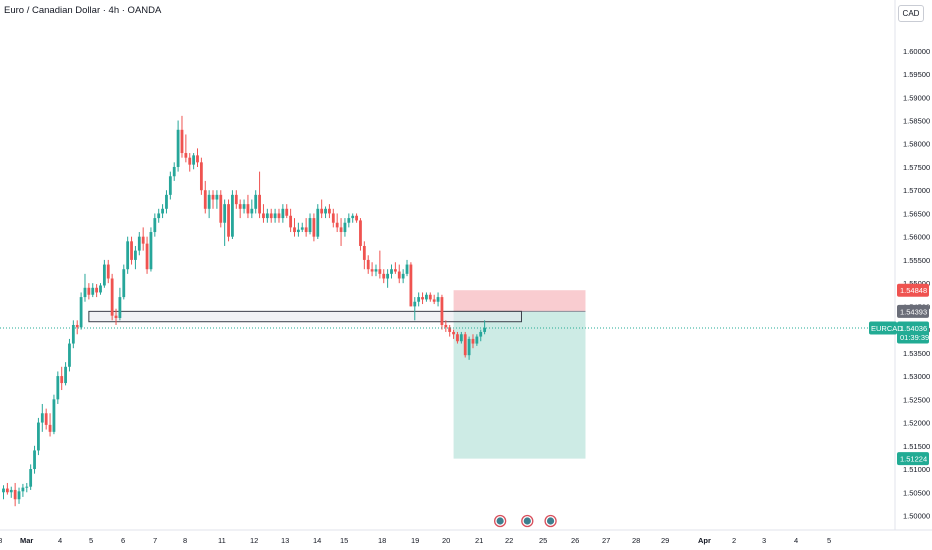 This screenshot has height=550, width=932. I want to click on entry-price-tag-text: 1.54393, so click(913, 311).